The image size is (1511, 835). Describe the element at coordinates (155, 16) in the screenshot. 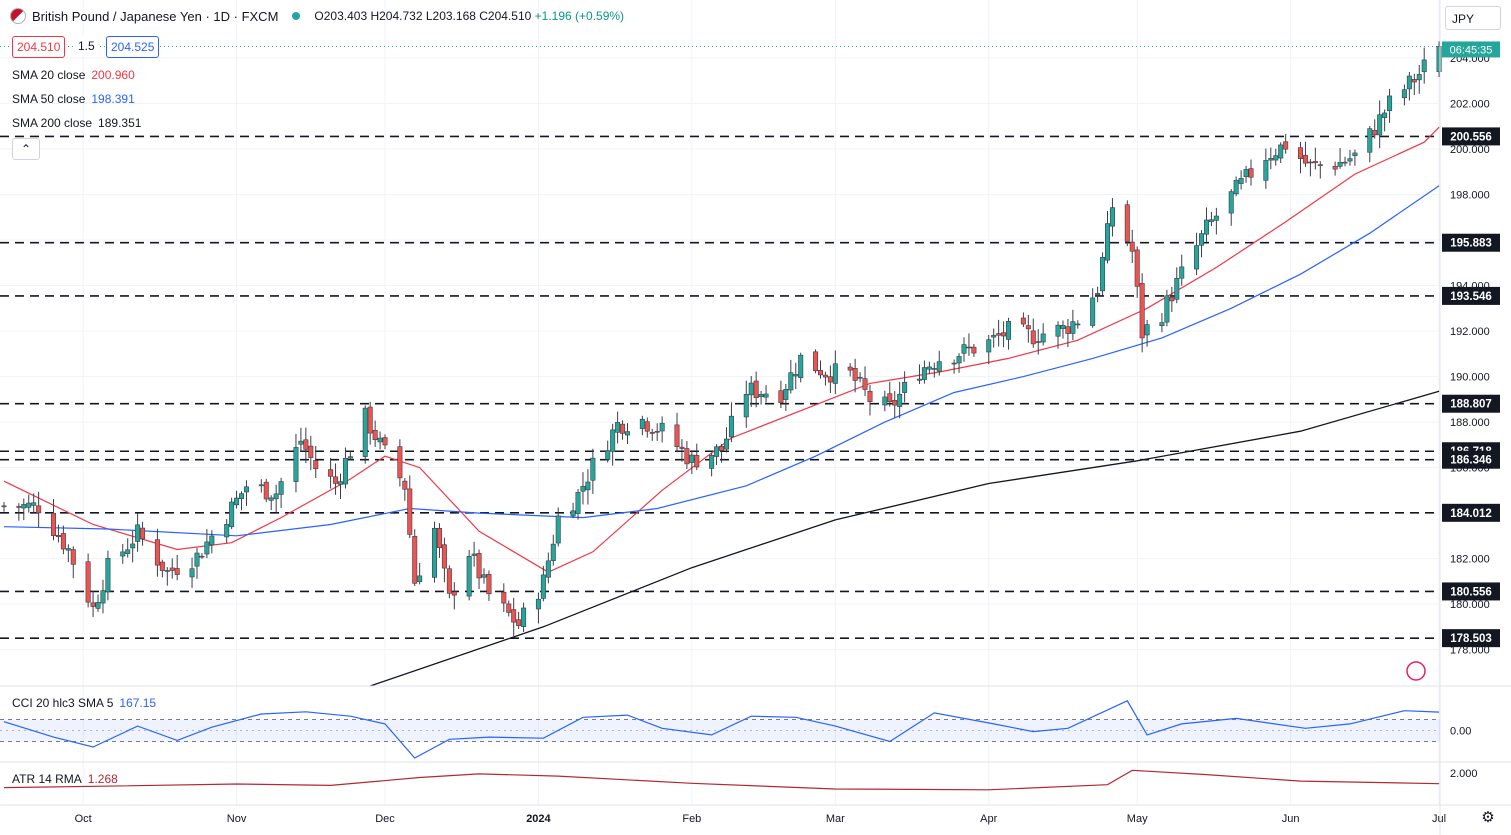

I see `symbol-title: British Pound / Japanese Yen · 1D · FXCM` at that location.